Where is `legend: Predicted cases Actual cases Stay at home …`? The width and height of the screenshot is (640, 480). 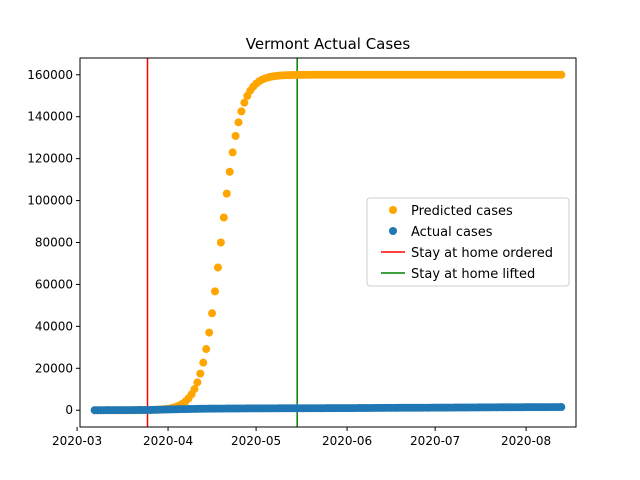 legend: Predicted cases Actual cases Stay at home … is located at coordinates (468, 242).